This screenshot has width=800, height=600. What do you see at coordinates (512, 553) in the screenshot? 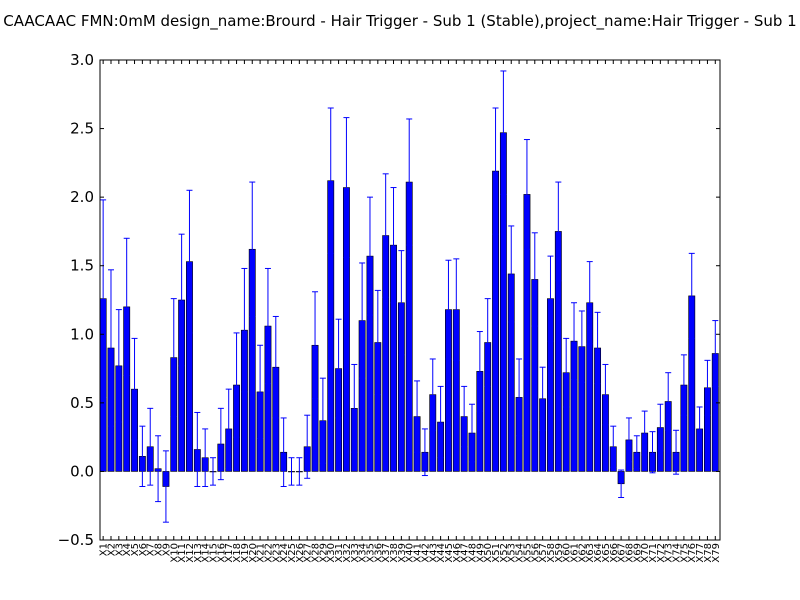
I see `x-tick-label: X53` at bounding box center [512, 553].